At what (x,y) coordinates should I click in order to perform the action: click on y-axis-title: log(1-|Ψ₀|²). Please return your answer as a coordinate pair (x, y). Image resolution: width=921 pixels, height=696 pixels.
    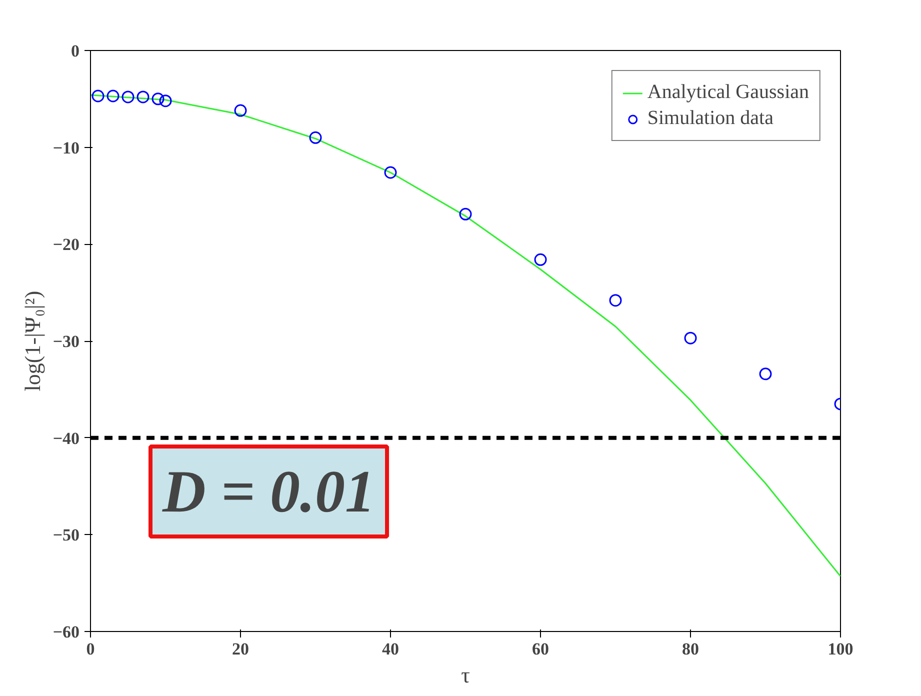
    Looking at the image, I should click on (32, 341).